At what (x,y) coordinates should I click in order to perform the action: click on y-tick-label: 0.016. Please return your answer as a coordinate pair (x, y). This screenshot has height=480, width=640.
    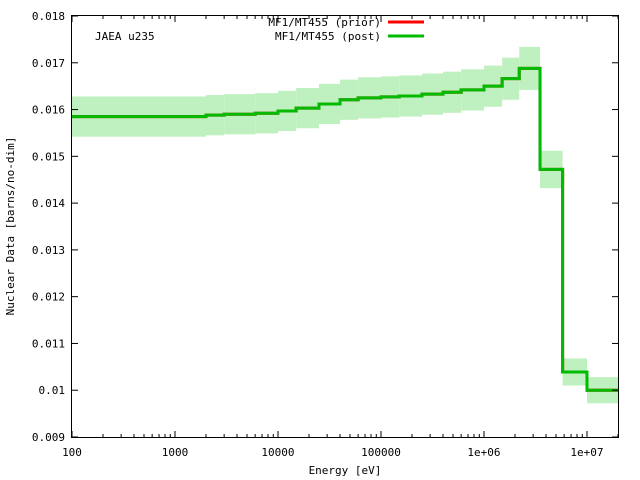
    Looking at the image, I should click on (48, 110).